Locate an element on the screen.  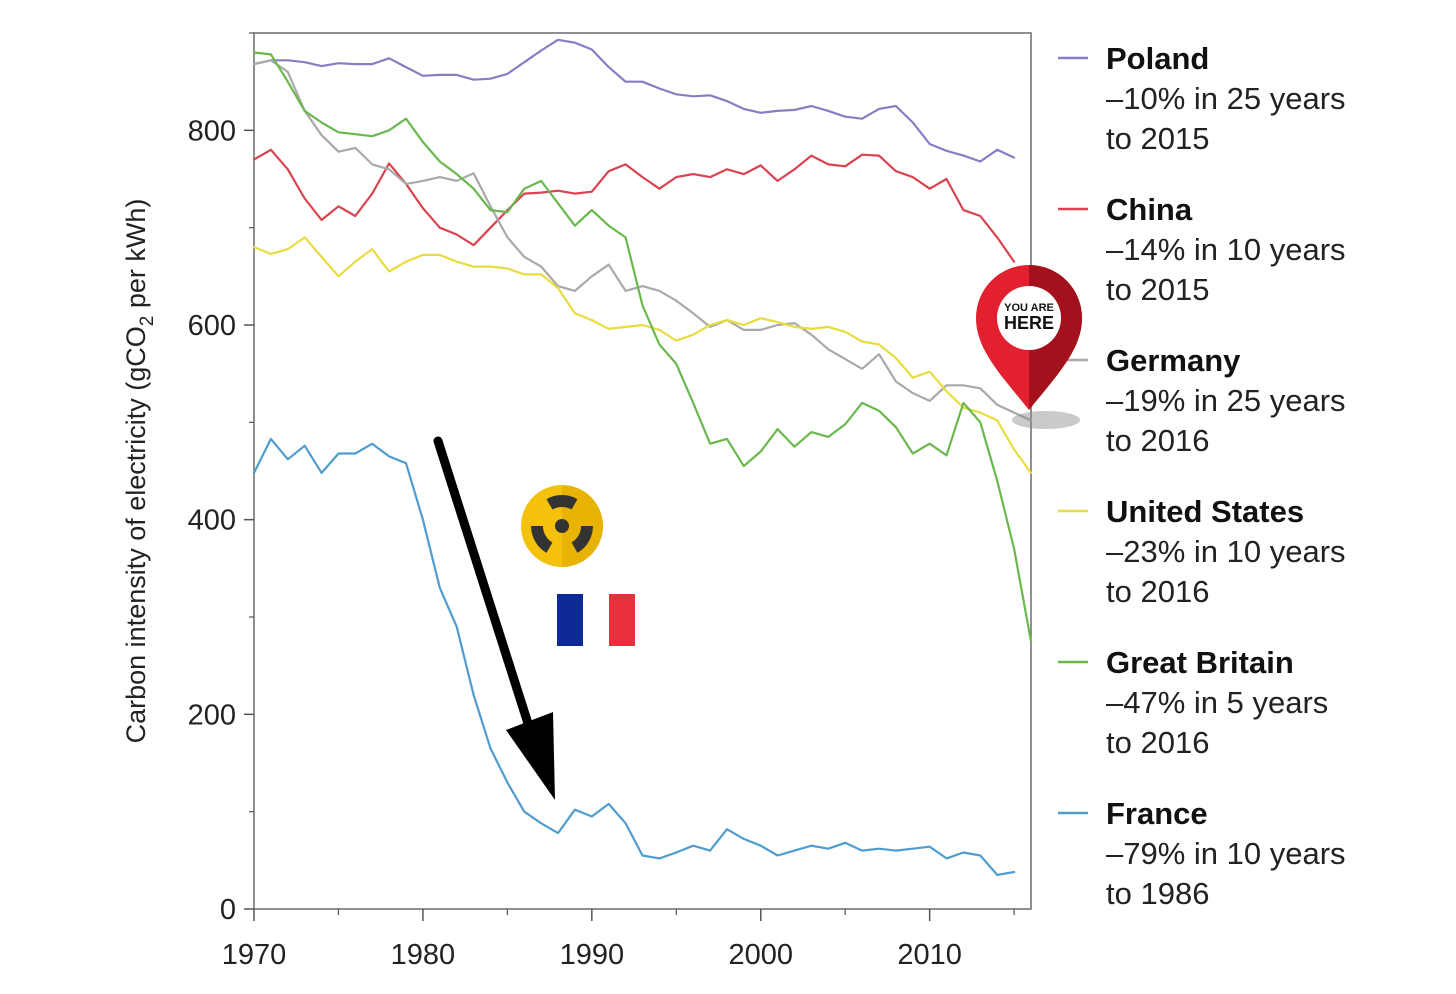
legend-name-united-states: United States is located at coordinates (1205, 511).